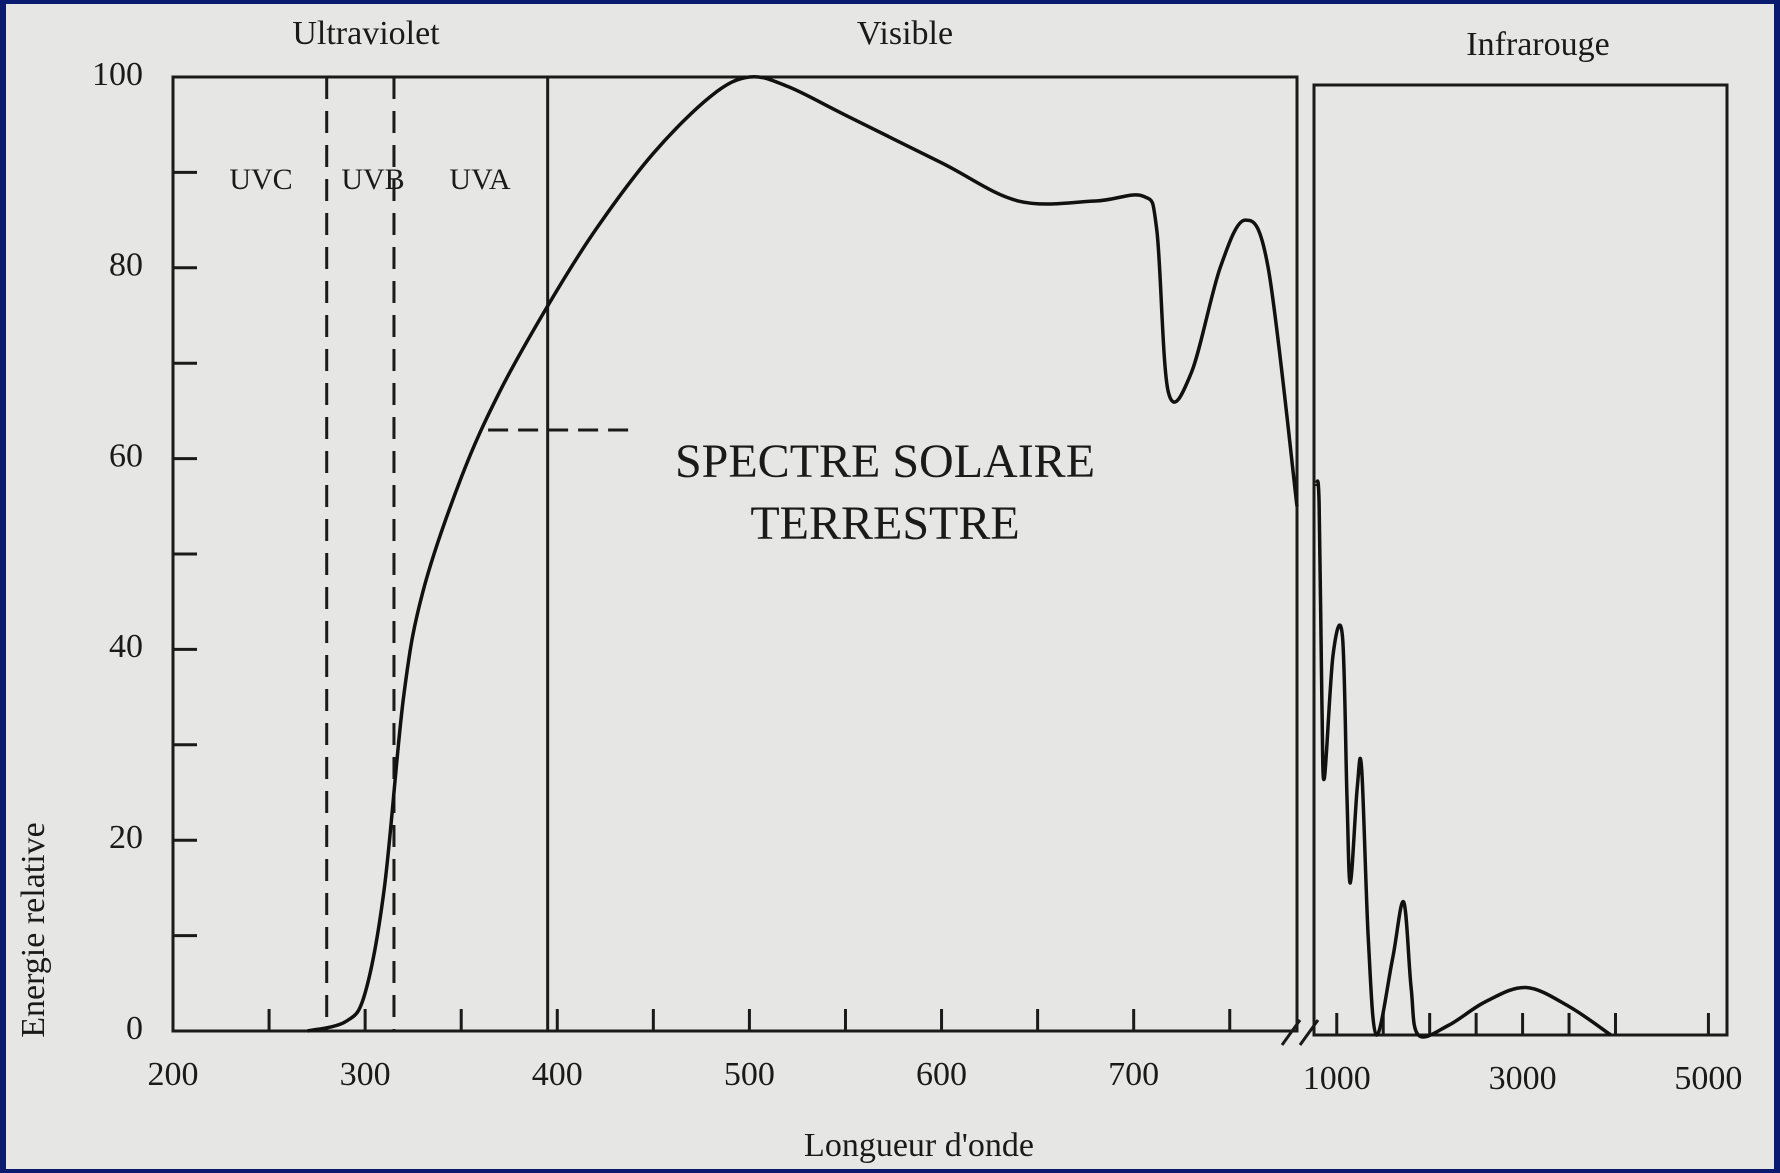 This screenshot has width=1780, height=1173. What do you see at coordinates (117, 74) in the screenshot?
I see `y-tick-label: 100` at bounding box center [117, 74].